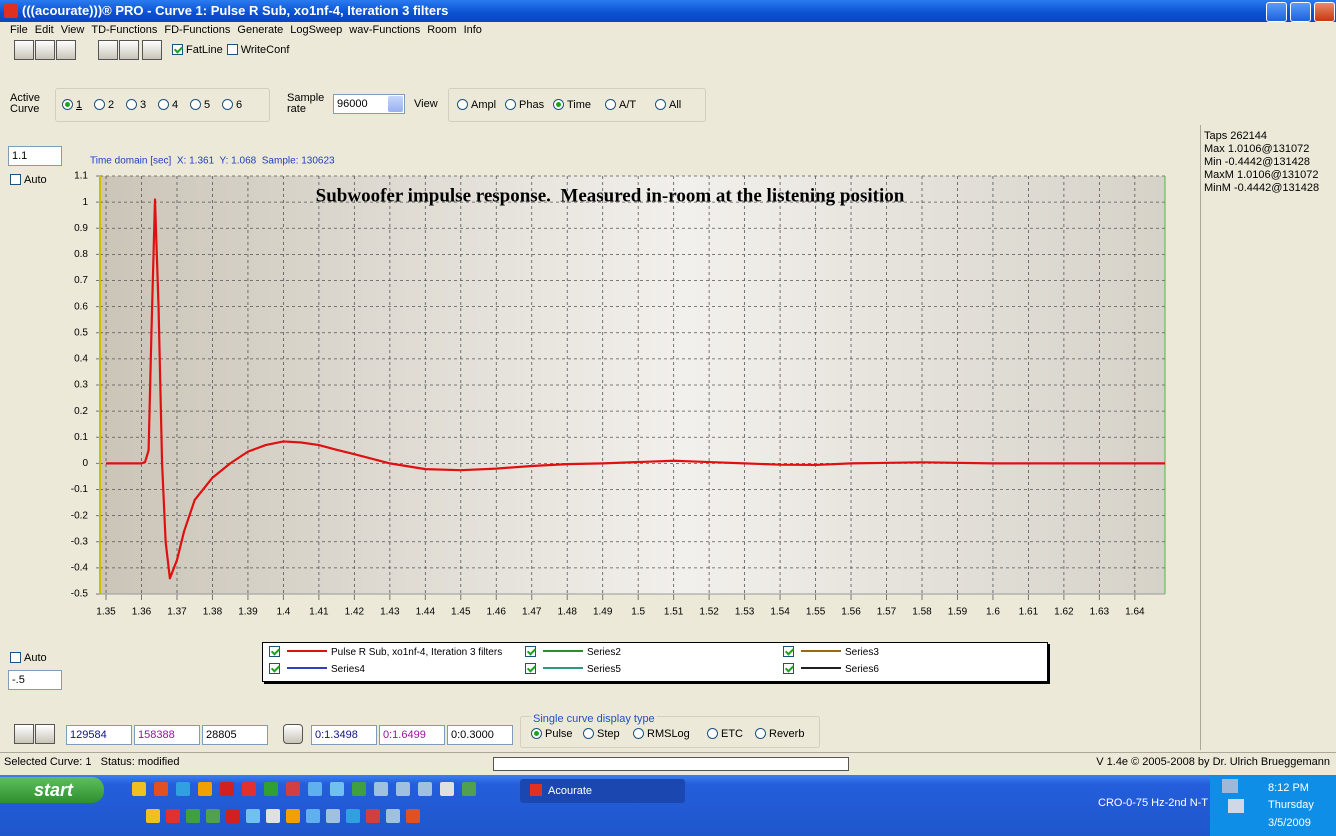 The width and height of the screenshot is (1336, 836). I want to click on open-icon, so click(24, 50).